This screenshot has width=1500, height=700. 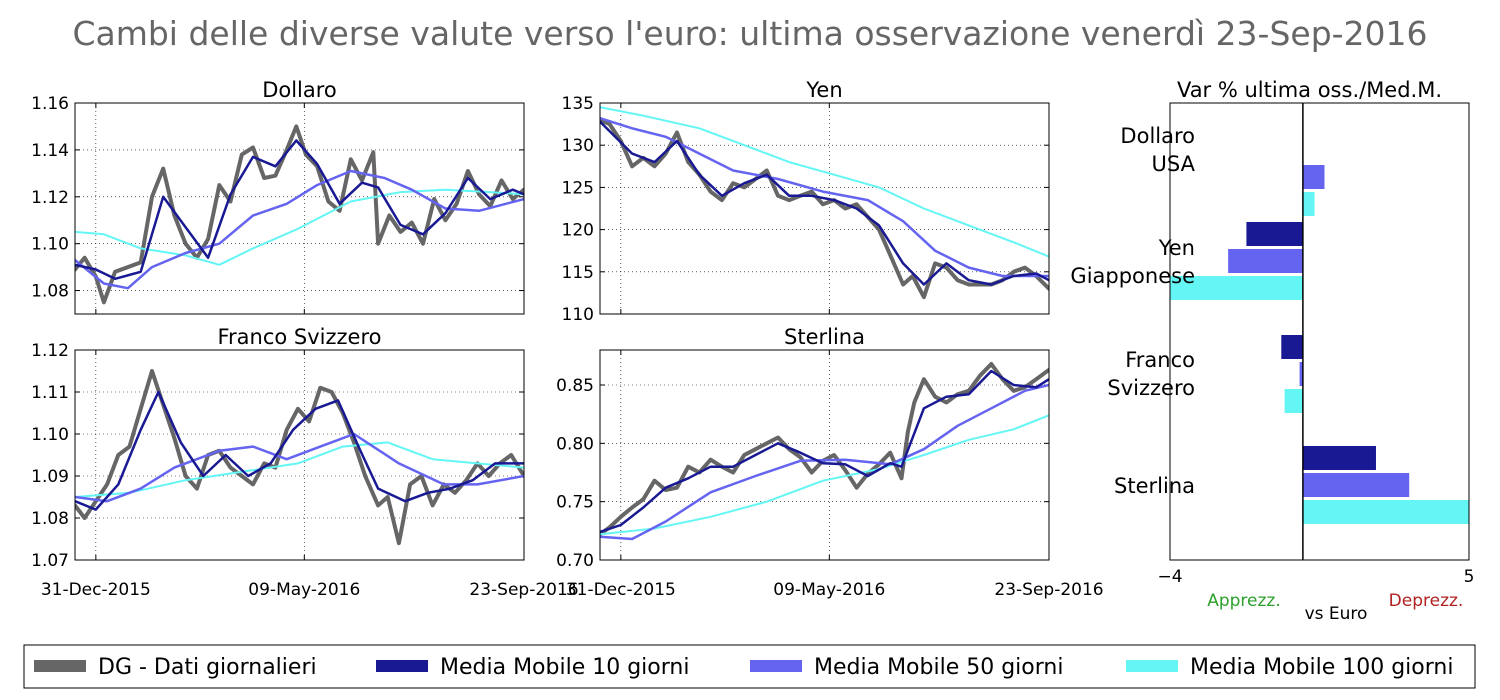 What do you see at coordinates (207, 667) in the screenshot?
I see `legend-label: DG - Dati giornalieri` at bounding box center [207, 667].